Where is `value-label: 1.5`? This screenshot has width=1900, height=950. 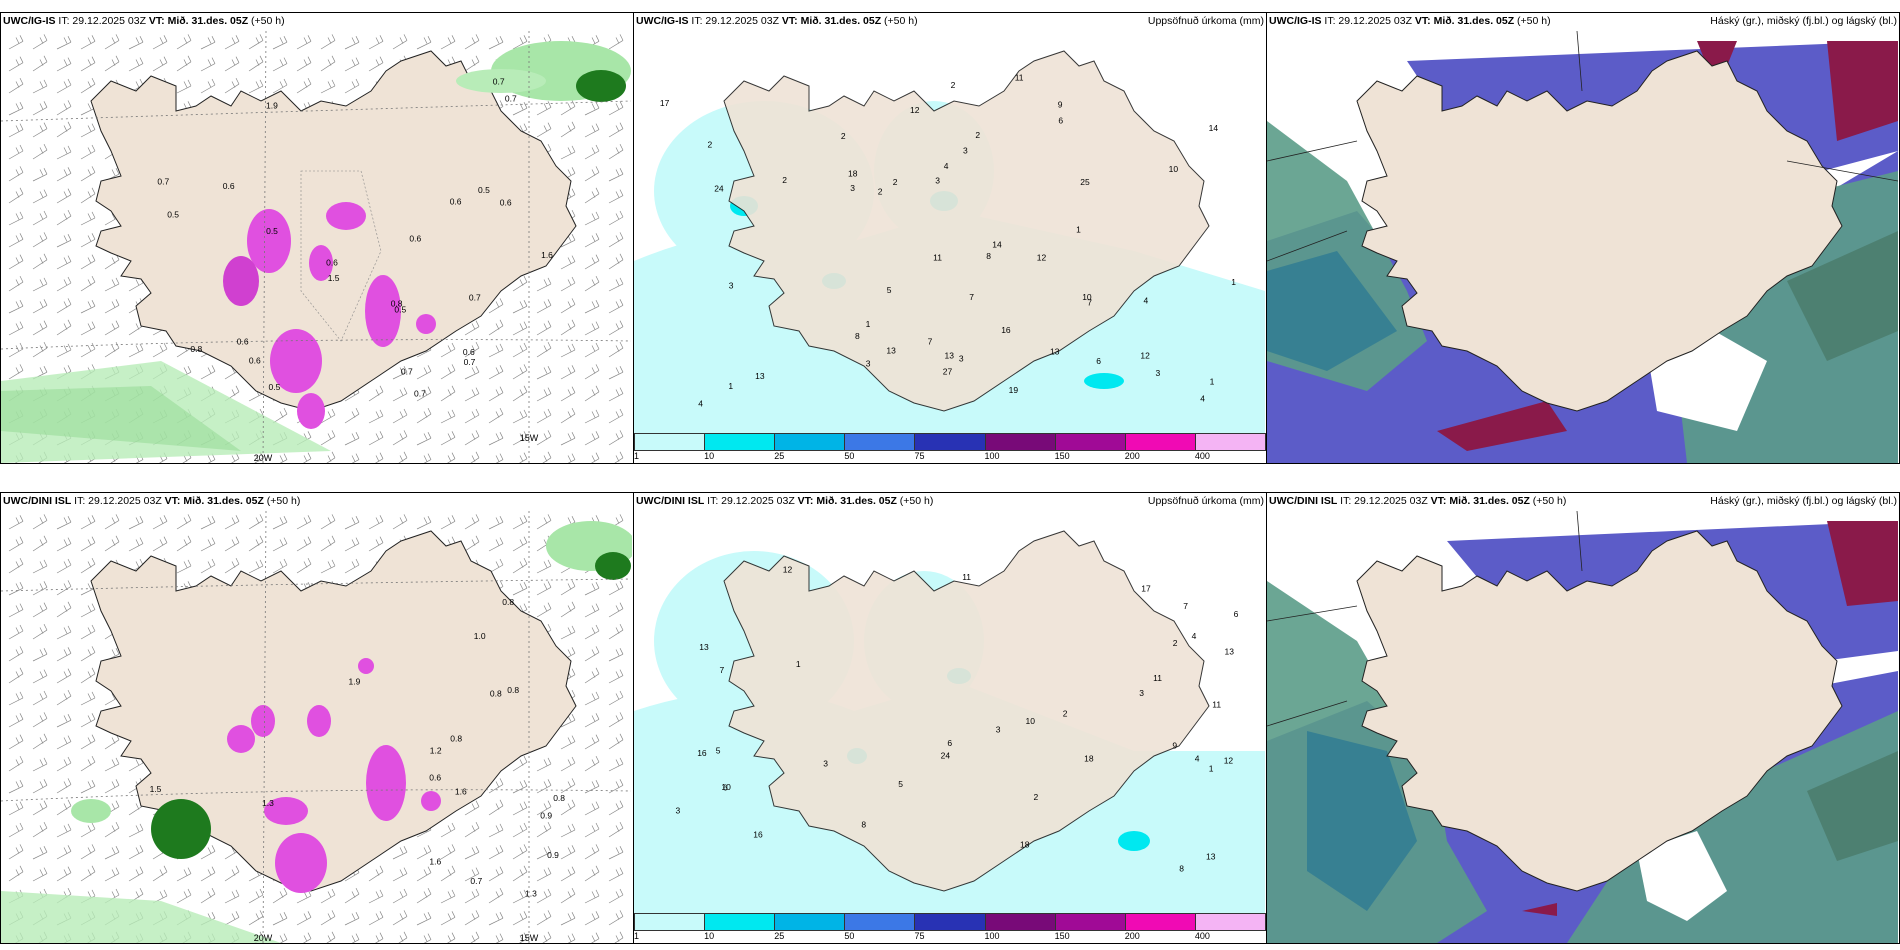 value-label: 1.5 is located at coordinates (156, 789).